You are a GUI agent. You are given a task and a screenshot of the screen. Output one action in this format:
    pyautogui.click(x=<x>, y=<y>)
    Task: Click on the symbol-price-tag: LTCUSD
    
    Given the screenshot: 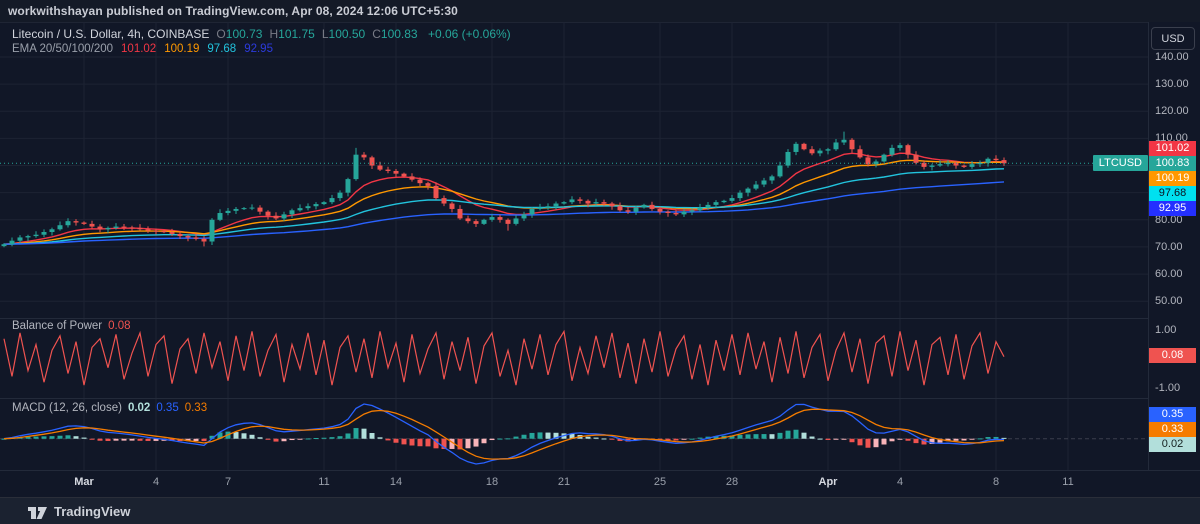 What is the action you would take?
    pyautogui.click(x=1120, y=163)
    